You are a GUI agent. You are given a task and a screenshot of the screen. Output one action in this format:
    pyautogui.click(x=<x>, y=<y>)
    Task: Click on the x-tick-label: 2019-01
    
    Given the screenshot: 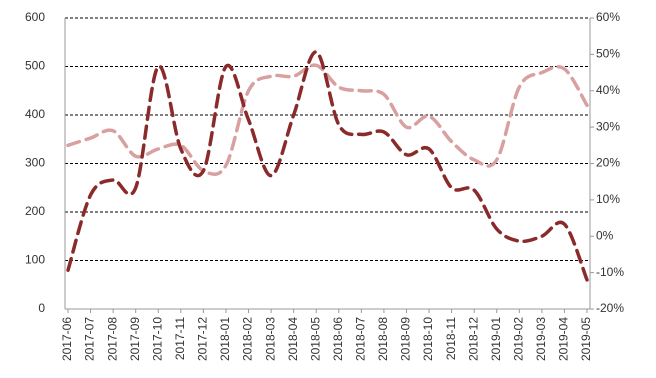 What is the action you would take?
    pyautogui.click(x=496, y=339)
    